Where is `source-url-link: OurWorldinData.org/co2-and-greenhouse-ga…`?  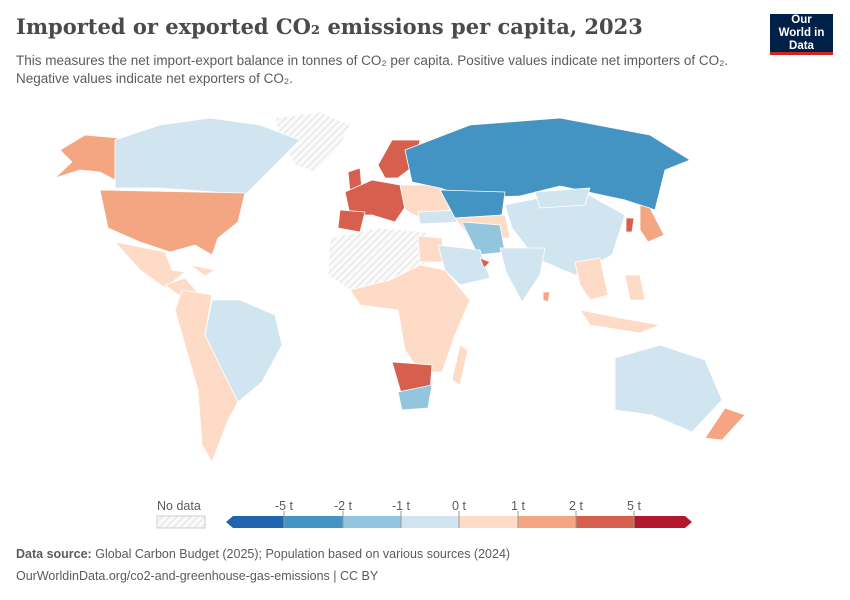 source-url-link: OurWorldinData.org/co2-and-greenhouse-ga… is located at coordinates (197, 576).